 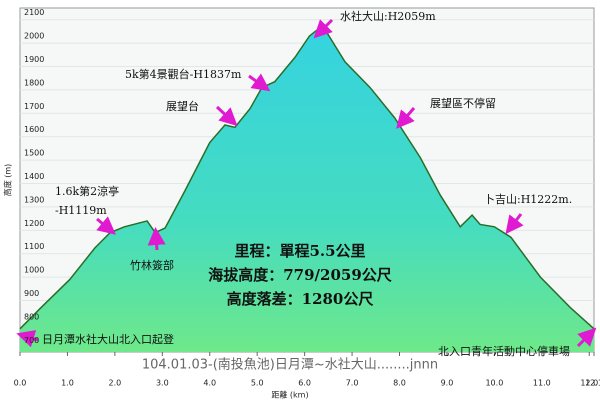 What do you see at coordinates (152, 265) in the screenshot?
I see `annotation: 竹林簽部` at bounding box center [152, 265].